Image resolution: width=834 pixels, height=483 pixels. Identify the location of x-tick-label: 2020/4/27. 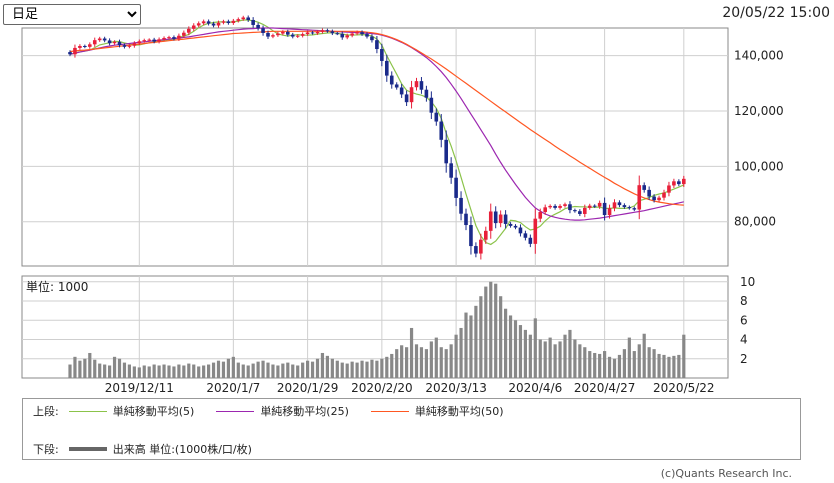
(605, 388).